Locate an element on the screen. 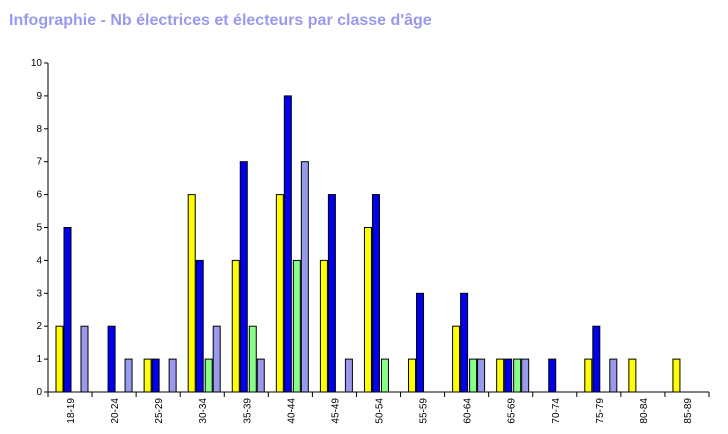 This screenshot has height=434, width=728. bar-25-29-s4 is located at coordinates (172, 375).